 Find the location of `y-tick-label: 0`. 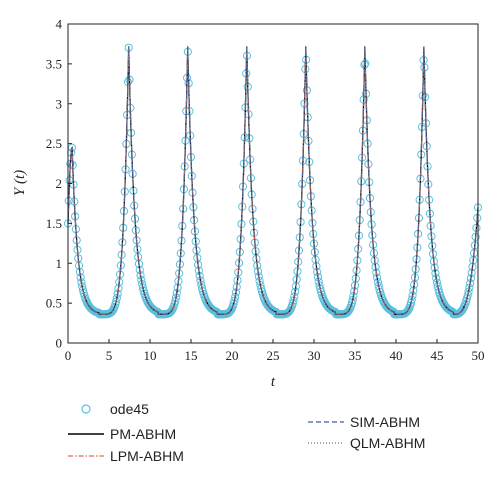

y-tick-label: 0 is located at coordinates (59, 343).